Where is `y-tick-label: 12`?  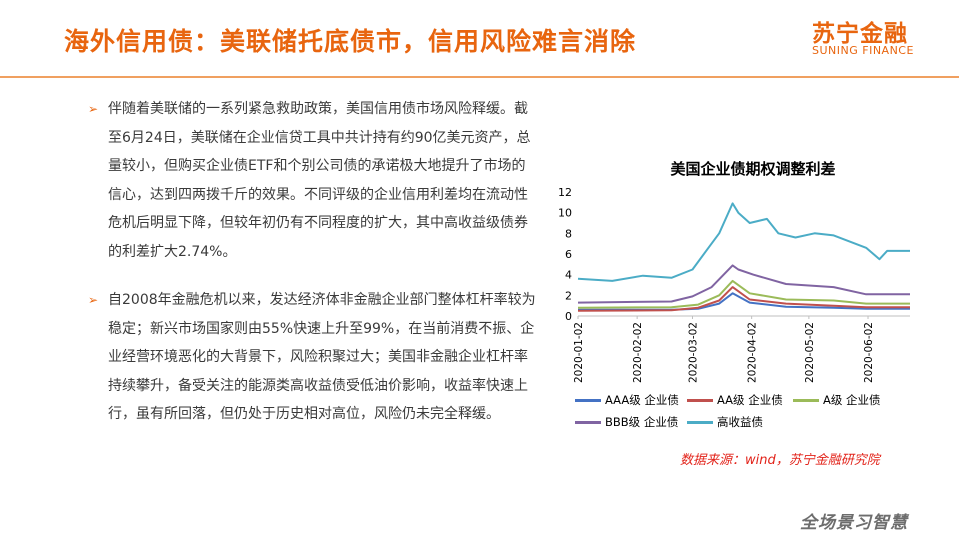 y-tick-label: 12 is located at coordinates (565, 192).